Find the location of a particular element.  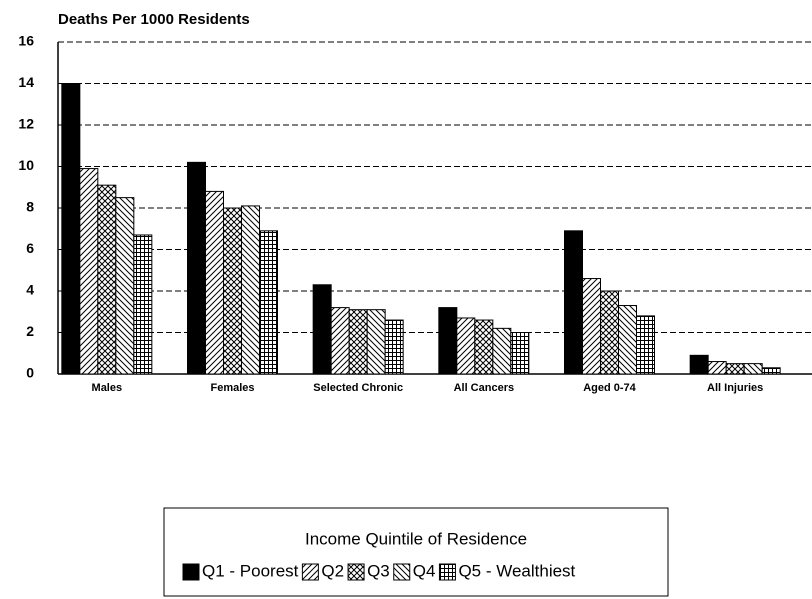

y-tick-label: 4 is located at coordinates (30, 290).